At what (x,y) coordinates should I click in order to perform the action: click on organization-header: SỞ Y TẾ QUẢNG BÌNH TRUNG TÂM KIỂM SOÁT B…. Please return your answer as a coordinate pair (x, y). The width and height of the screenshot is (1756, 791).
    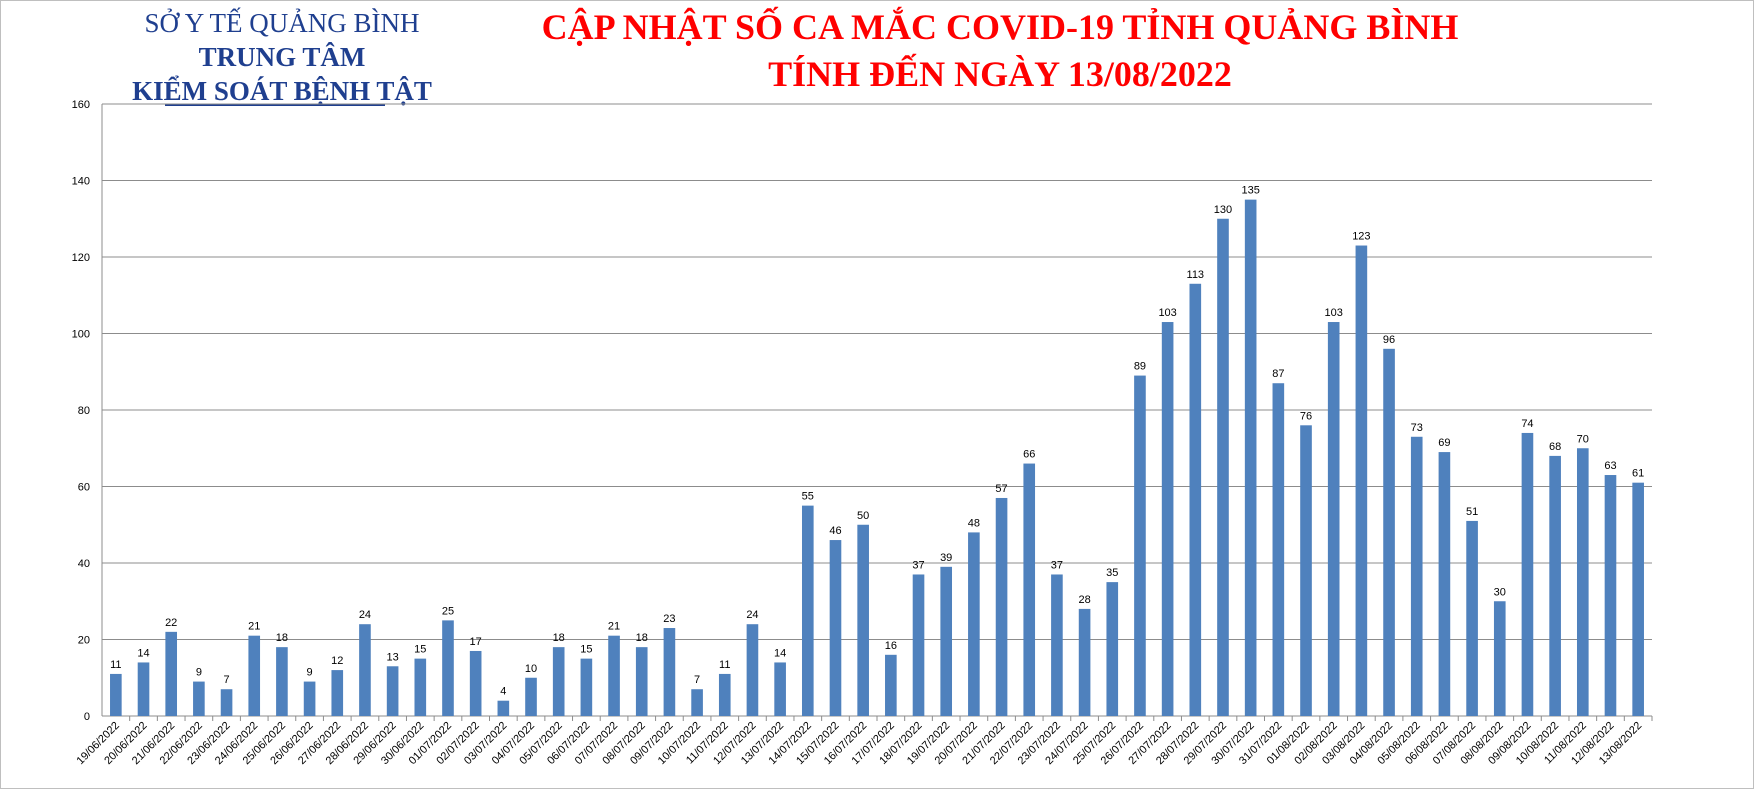
    Looking at the image, I should click on (282, 57).